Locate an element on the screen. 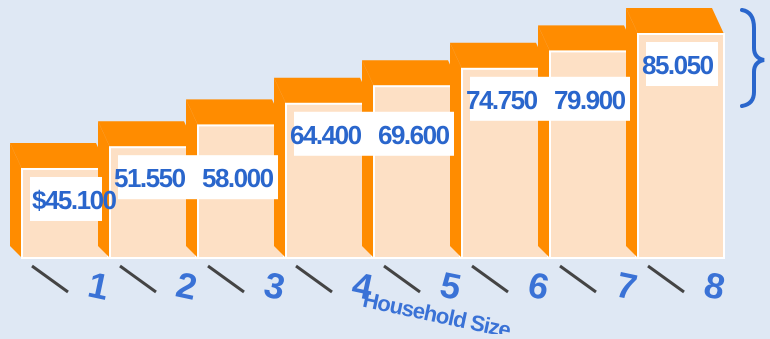  x-axis-title: Household Size is located at coordinates (437, 310).